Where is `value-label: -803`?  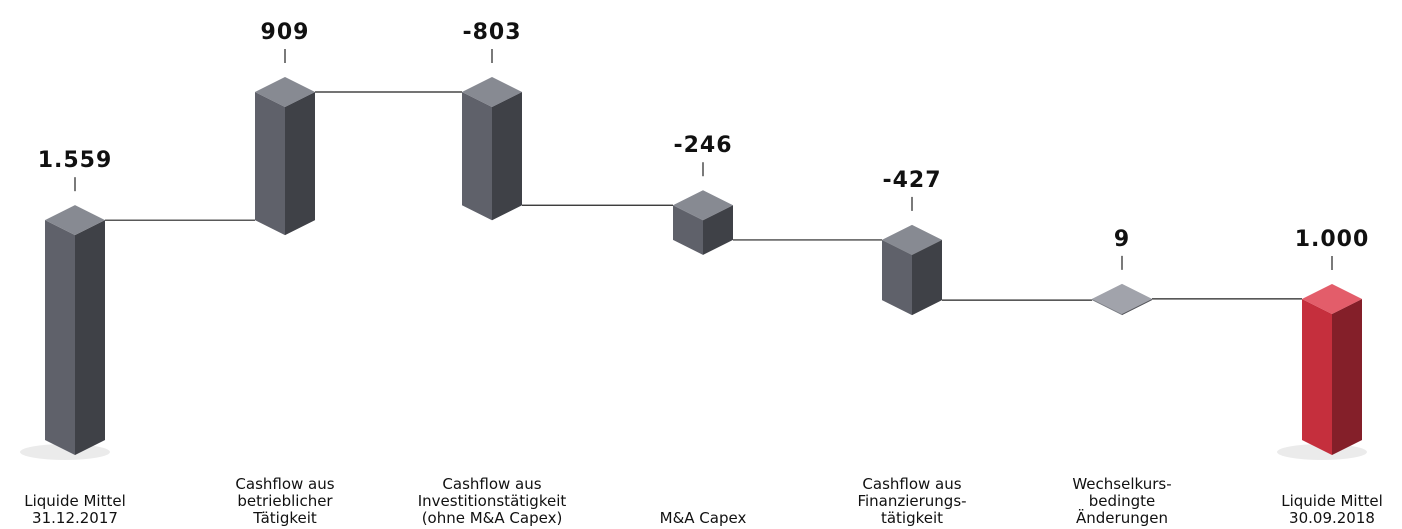
value-label: -803 is located at coordinates (491, 32).